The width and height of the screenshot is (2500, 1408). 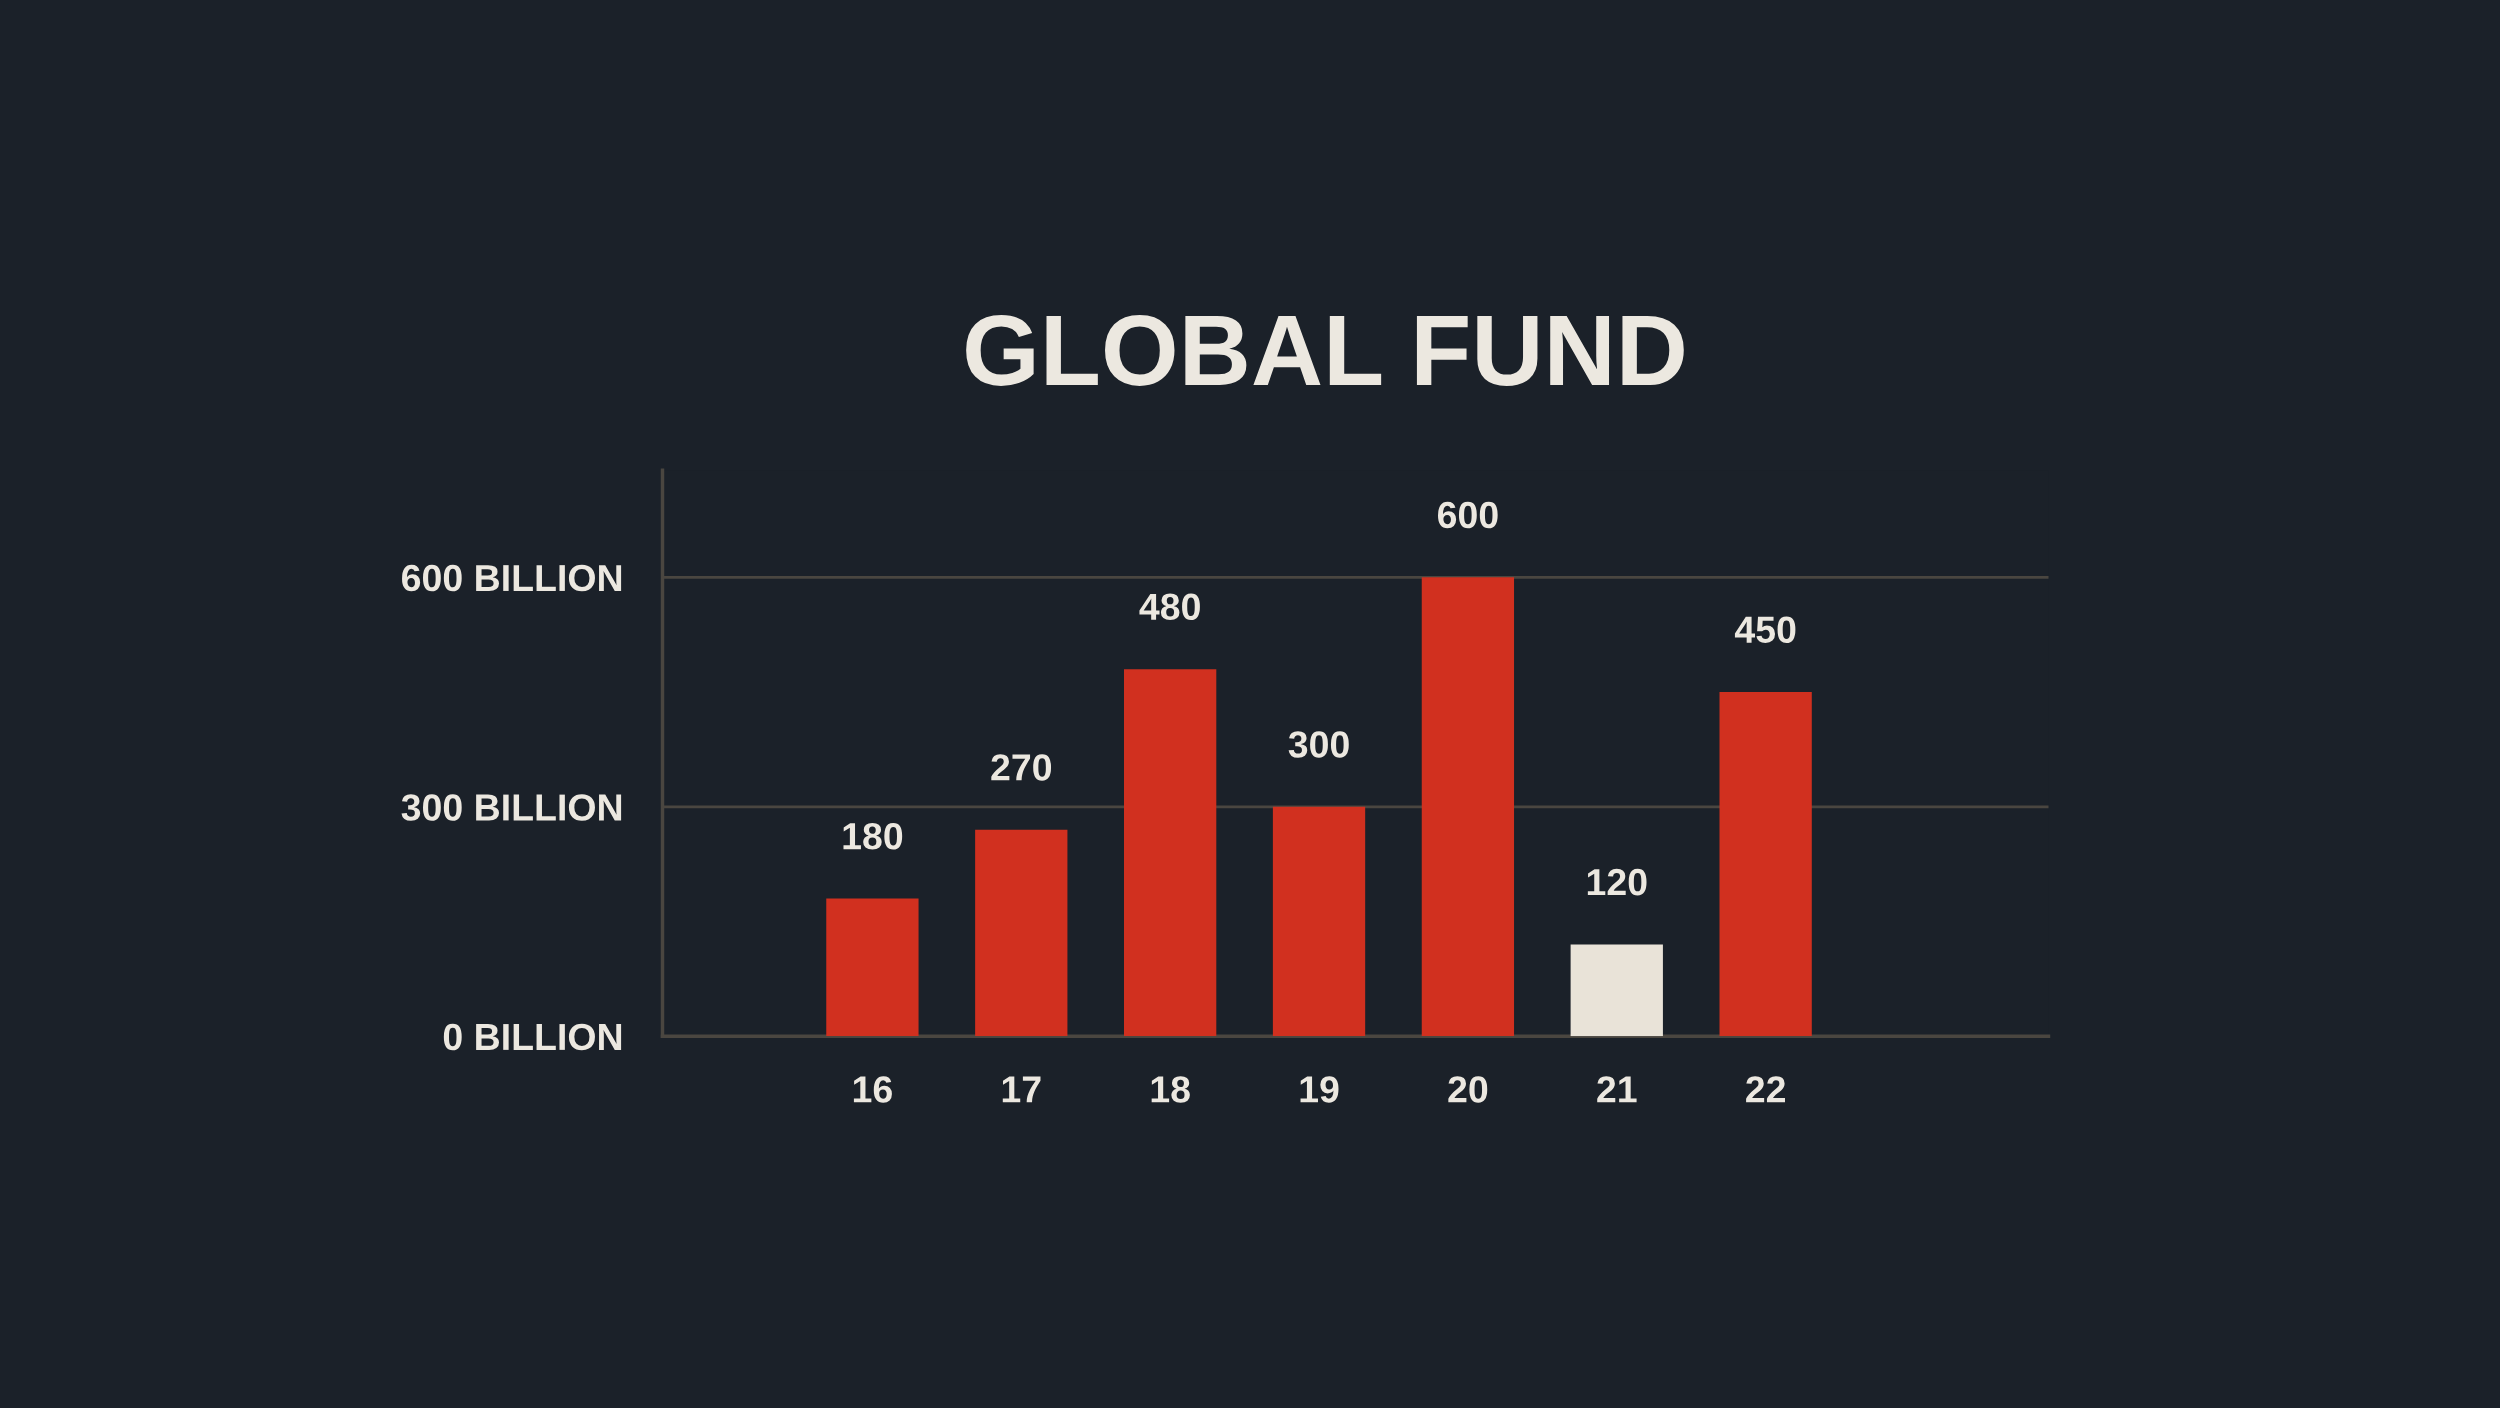 What do you see at coordinates (873, 836) in the screenshot?
I see `data-label: 180` at bounding box center [873, 836].